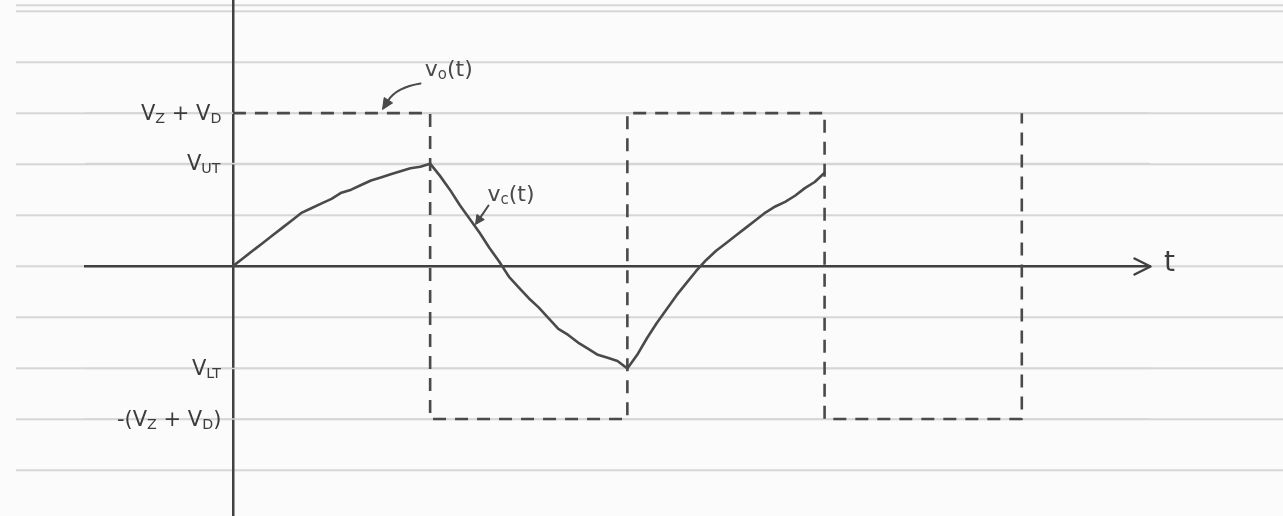 The height and width of the screenshot is (516, 1283). What do you see at coordinates (203, 163) in the screenshot?
I see `ref-line-label: V$_{UT}$` at bounding box center [203, 163].